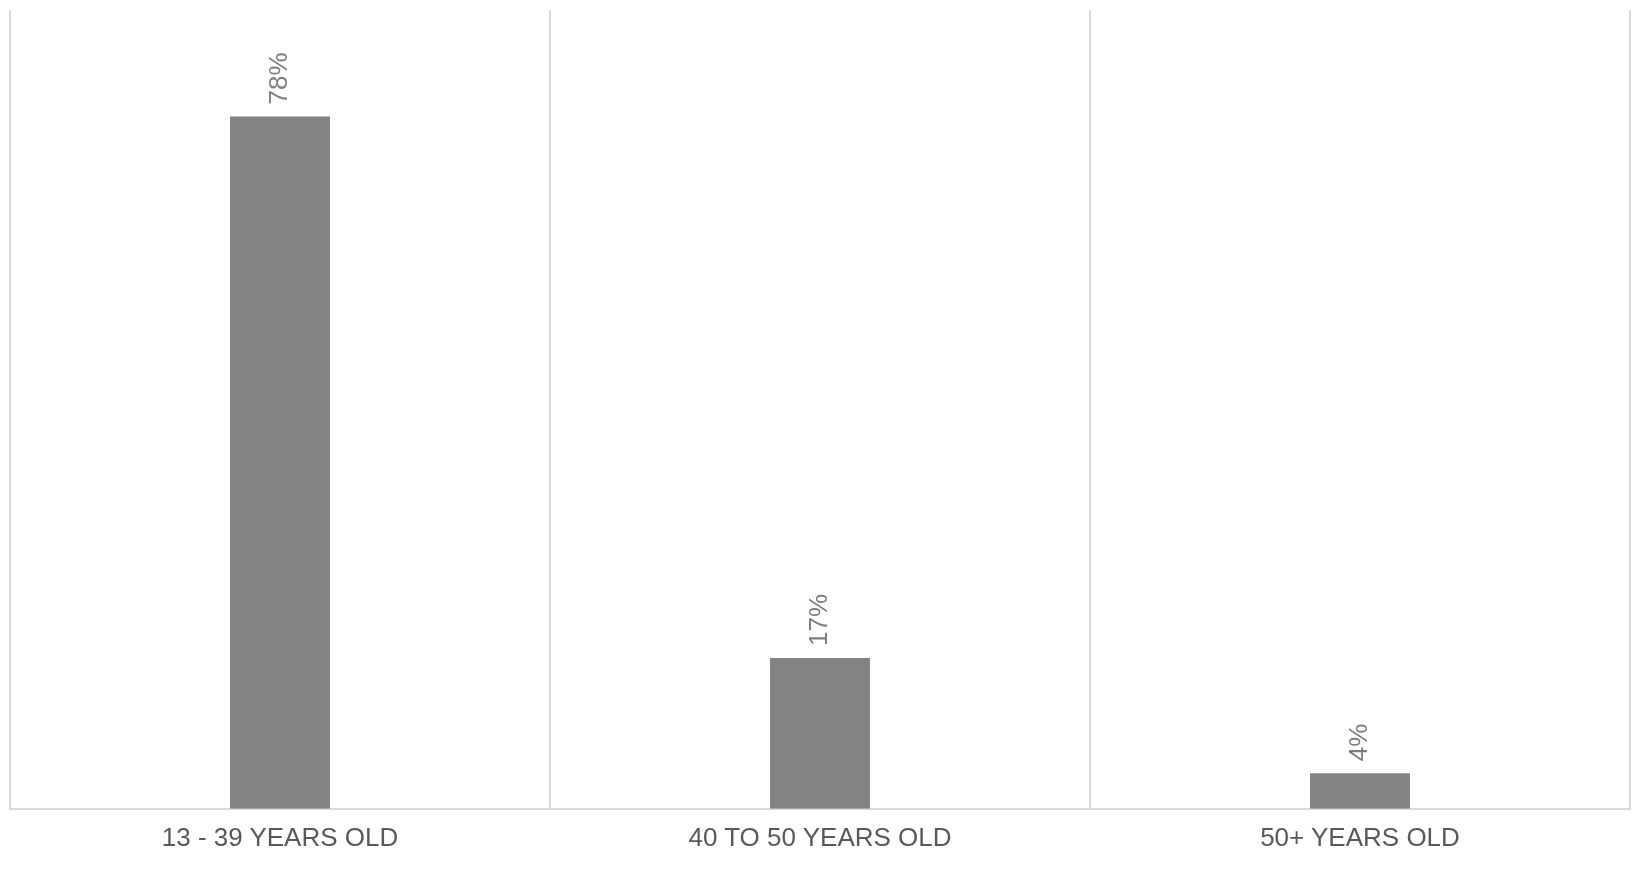 The height and width of the screenshot is (872, 1632). Describe the element at coordinates (278, 78) in the screenshot. I see `data-label: 78%` at that location.